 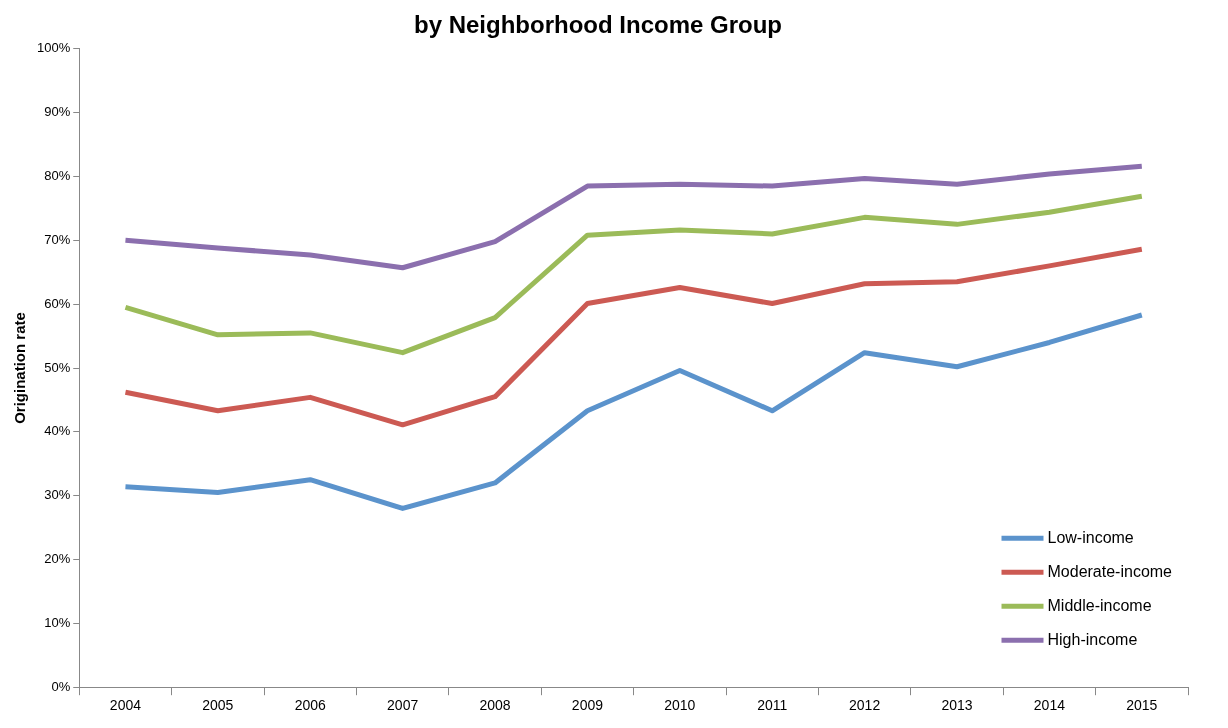 What do you see at coordinates (57, 622) in the screenshot?
I see `y-tick-label: 10%` at bounding box center [57, 622].